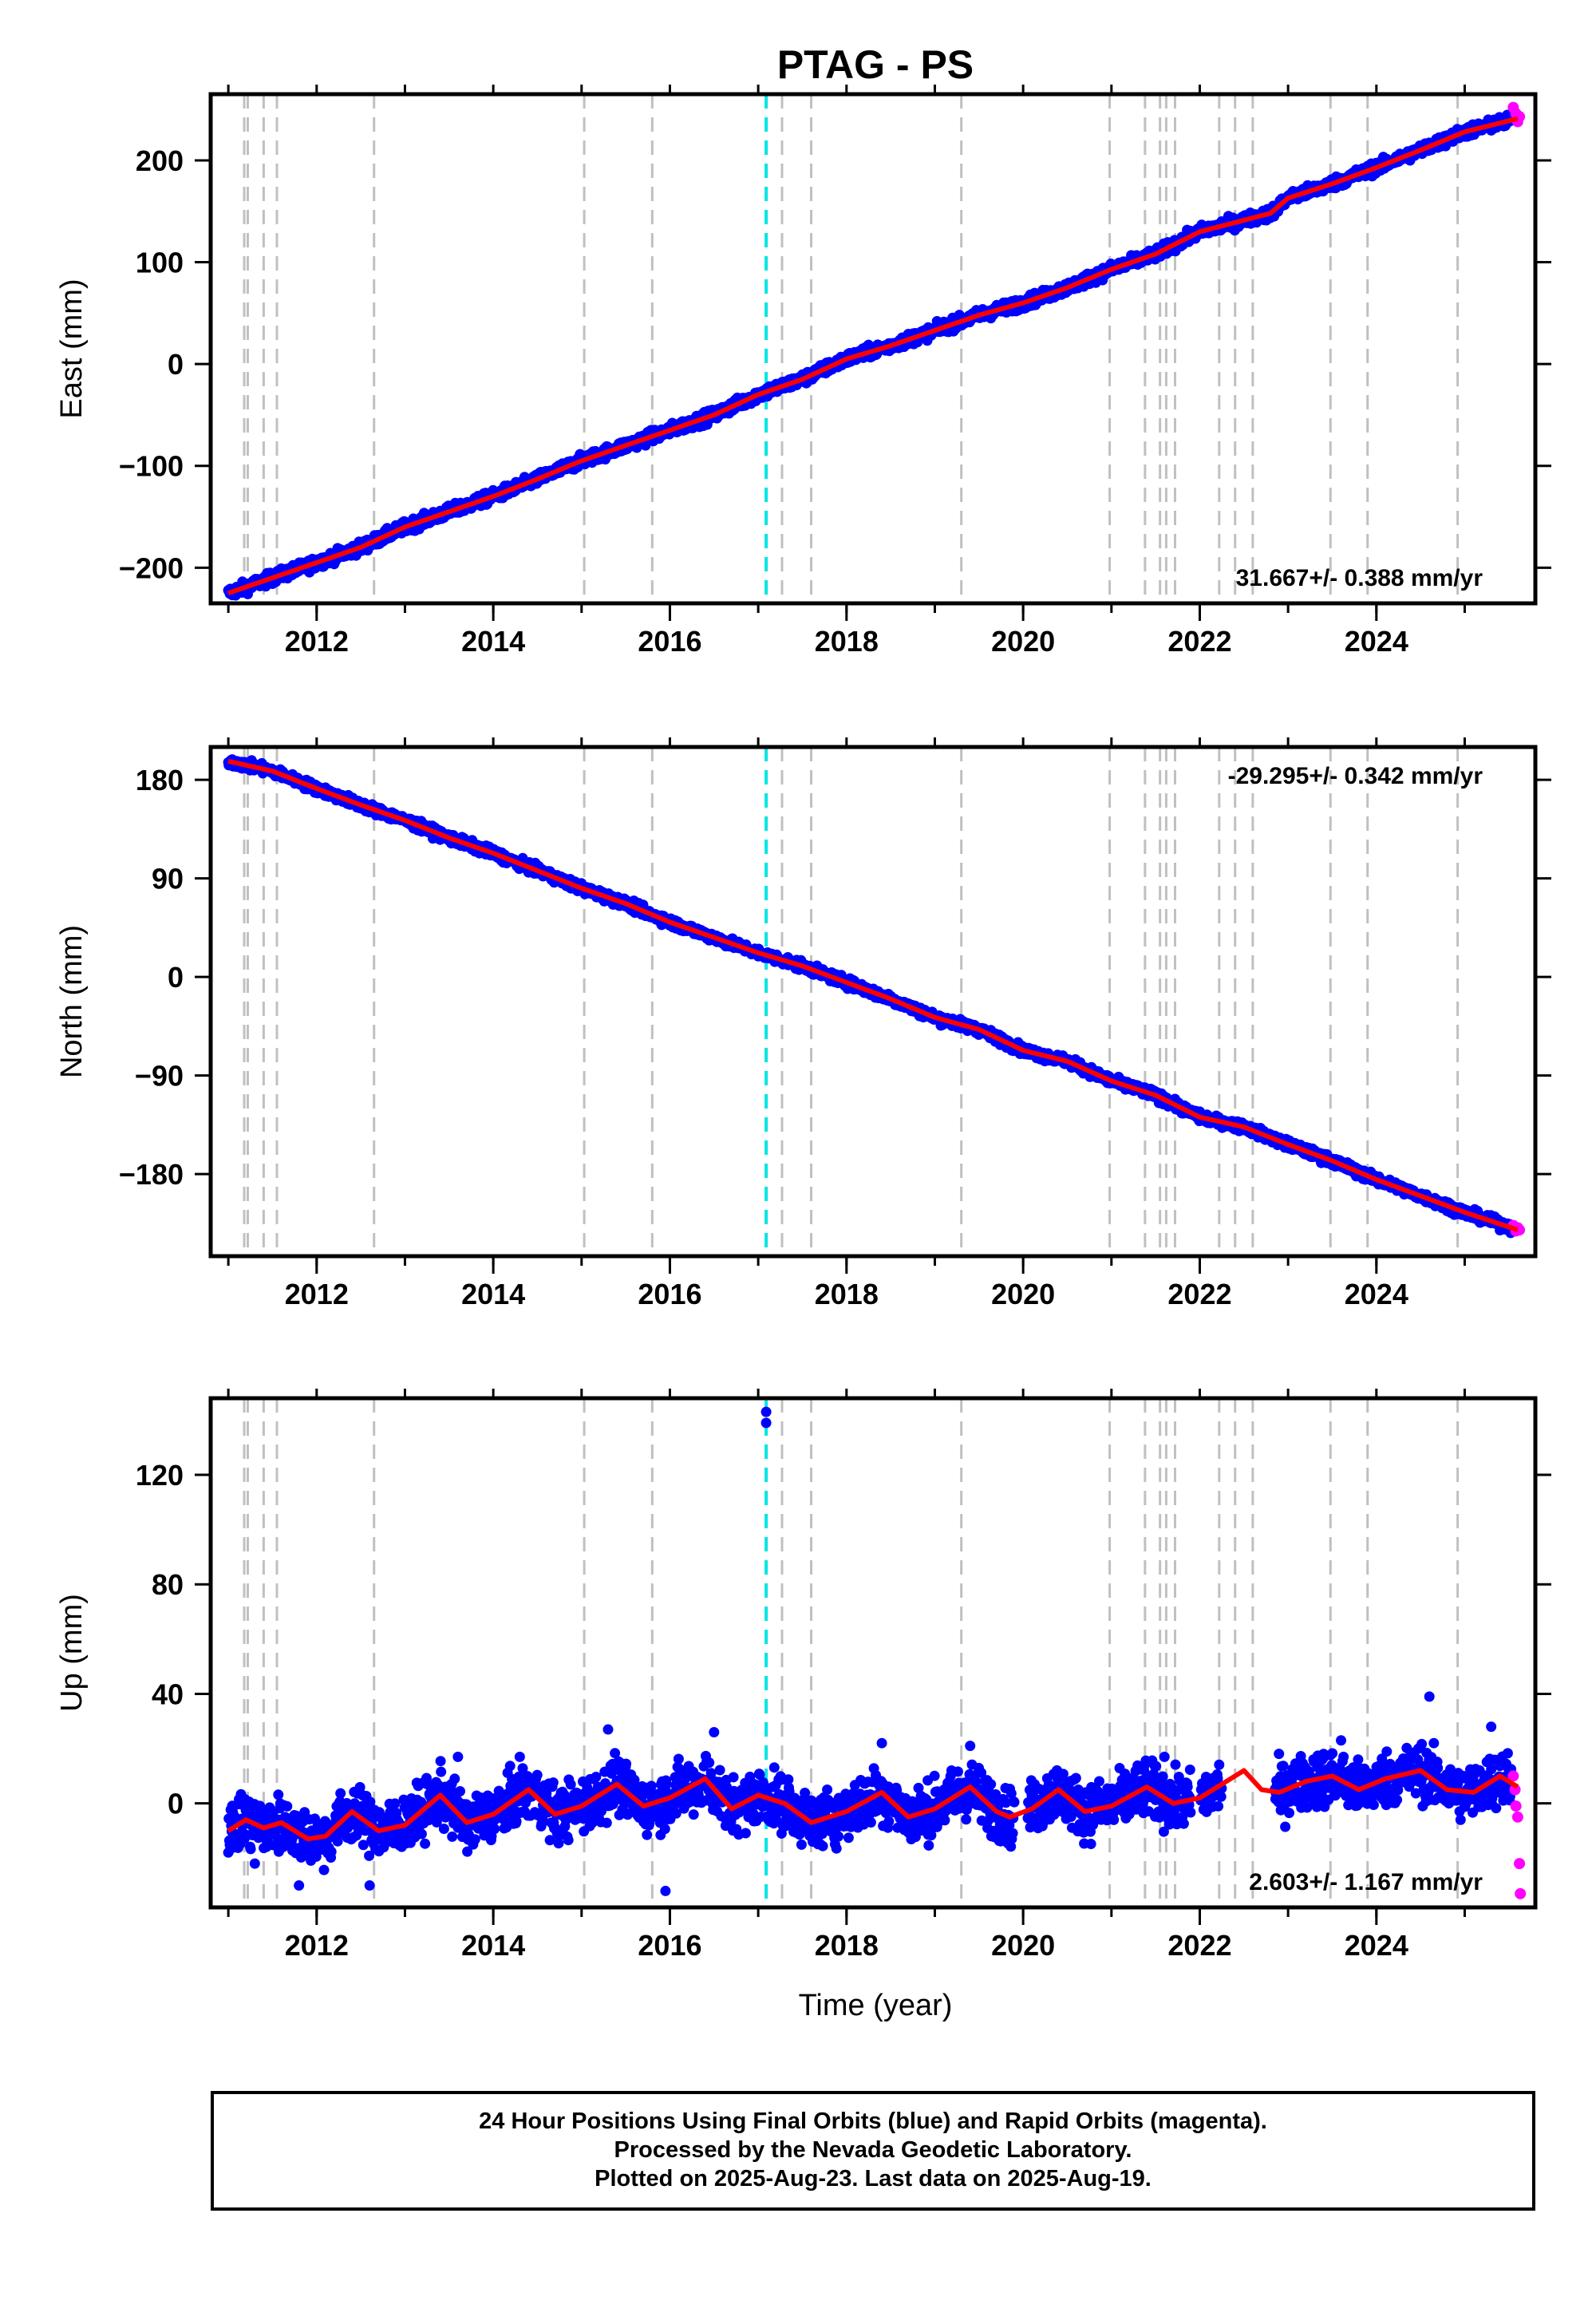 The image size is (1596, 2316). I want to click on y-tick-label: 0, so click(176, 364).